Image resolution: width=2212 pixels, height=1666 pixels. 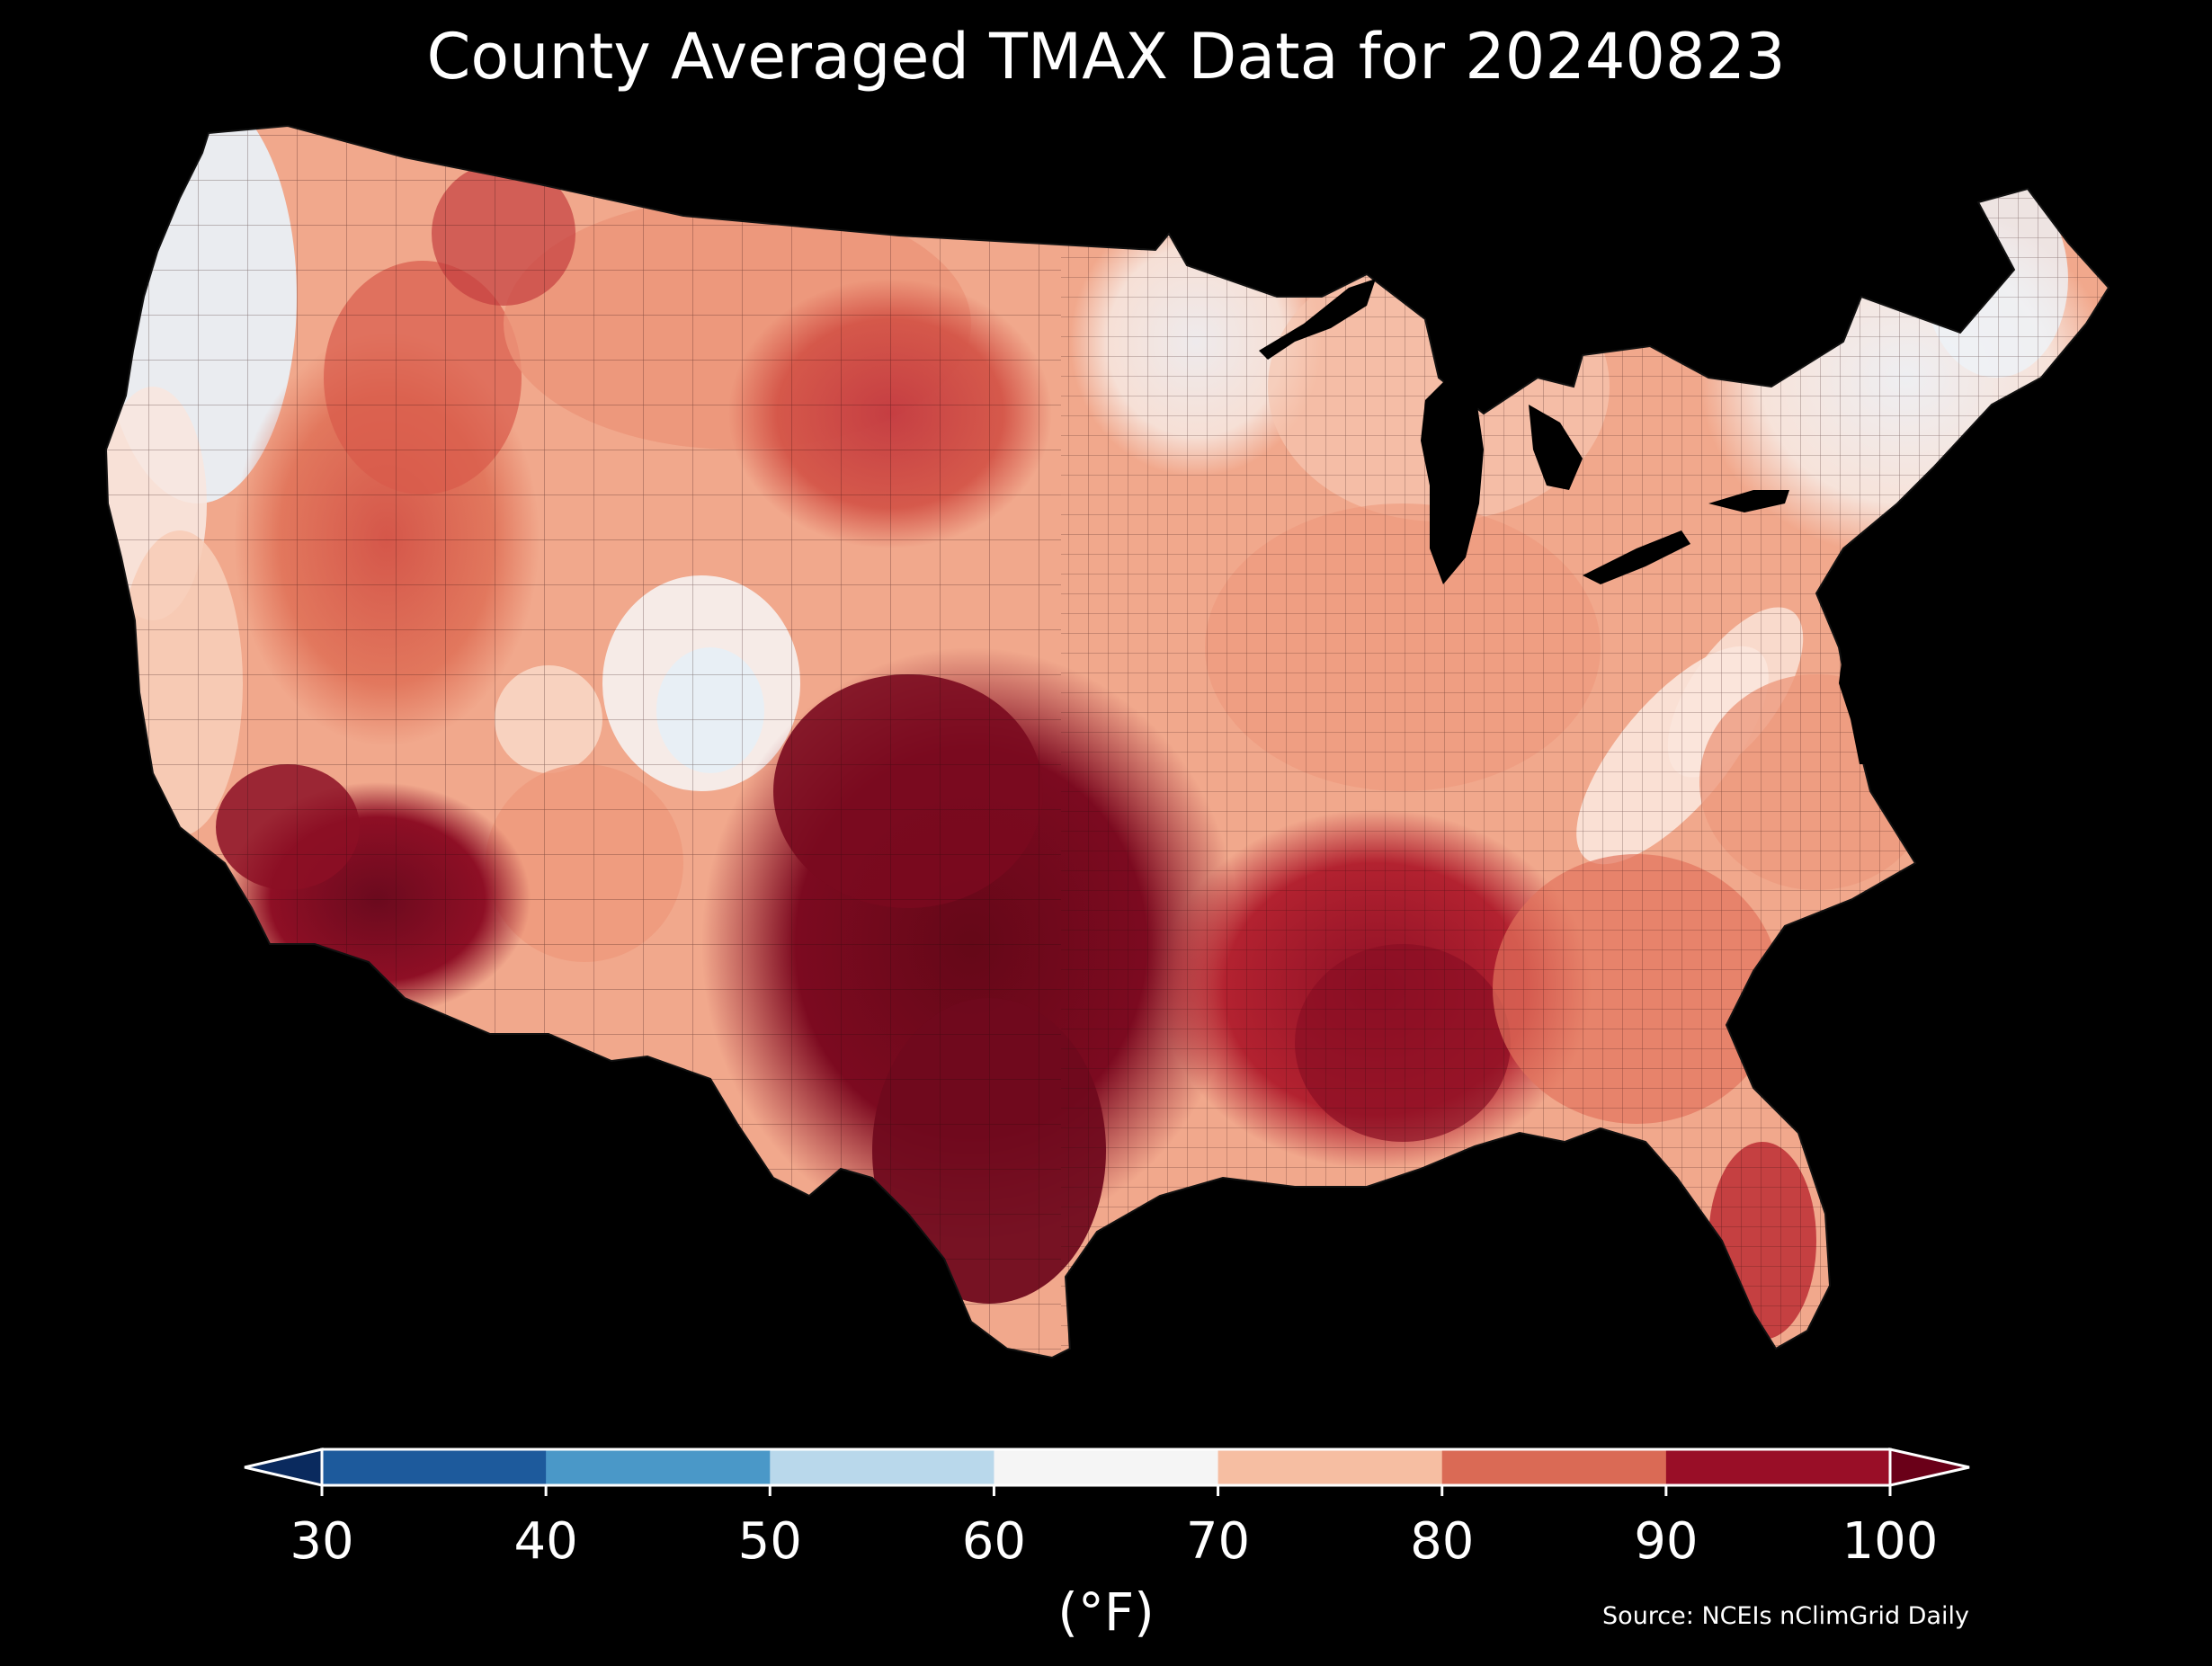 What do you see at coordinates (284, 1468) in the screenshot?
I see `colorbar-extend-low` at bounding box center [284, 1468].